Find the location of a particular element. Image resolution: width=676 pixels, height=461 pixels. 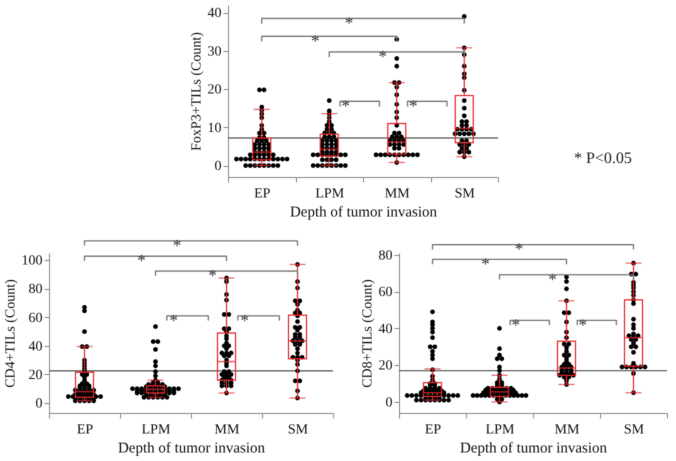

y-axis-title: CD8+TILs (Count) is located at coordinates (368, 333).